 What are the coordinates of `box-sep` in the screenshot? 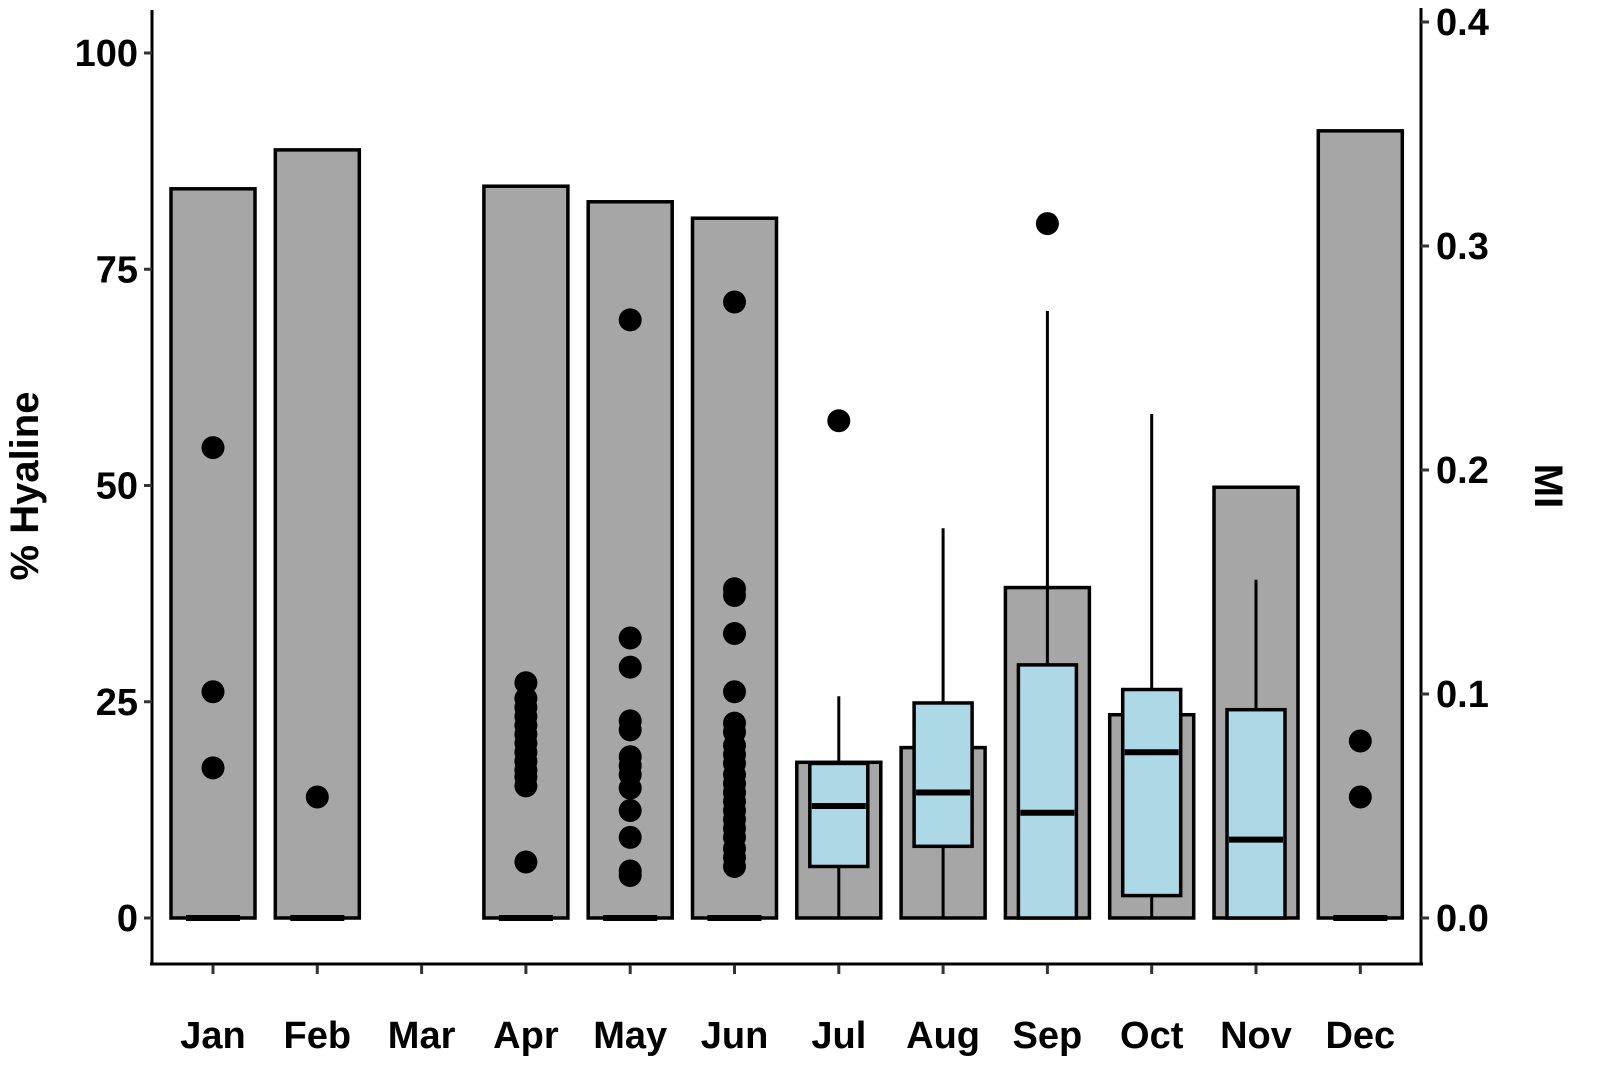 It's located at (1047, 791).